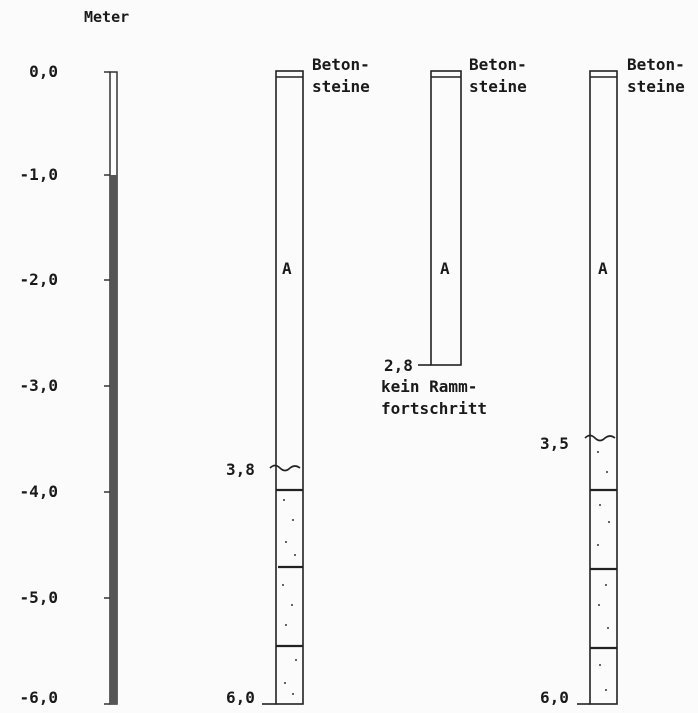 The image size is (698, 713). Describe the element at coordinates (43, 71) in the screenshot. I see `axis-tick-label: 0,0` at that location.